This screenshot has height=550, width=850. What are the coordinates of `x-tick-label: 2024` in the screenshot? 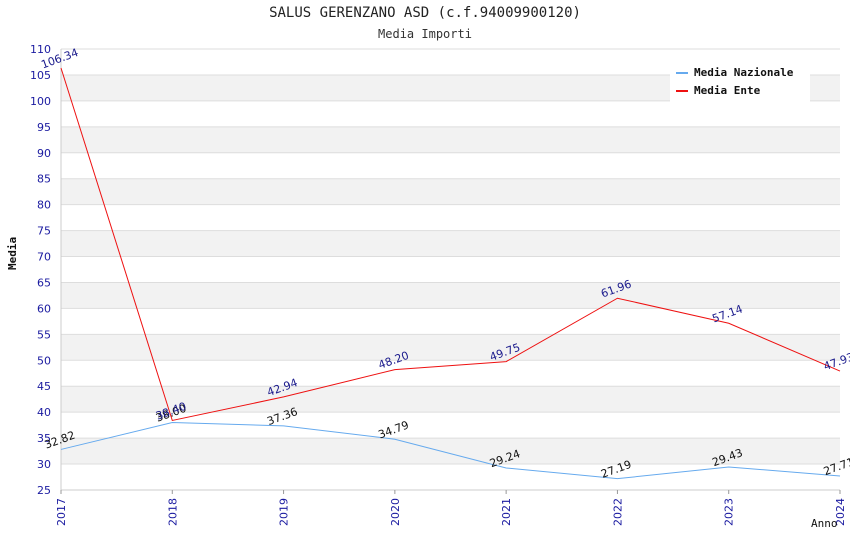 It's located at (840, 512).